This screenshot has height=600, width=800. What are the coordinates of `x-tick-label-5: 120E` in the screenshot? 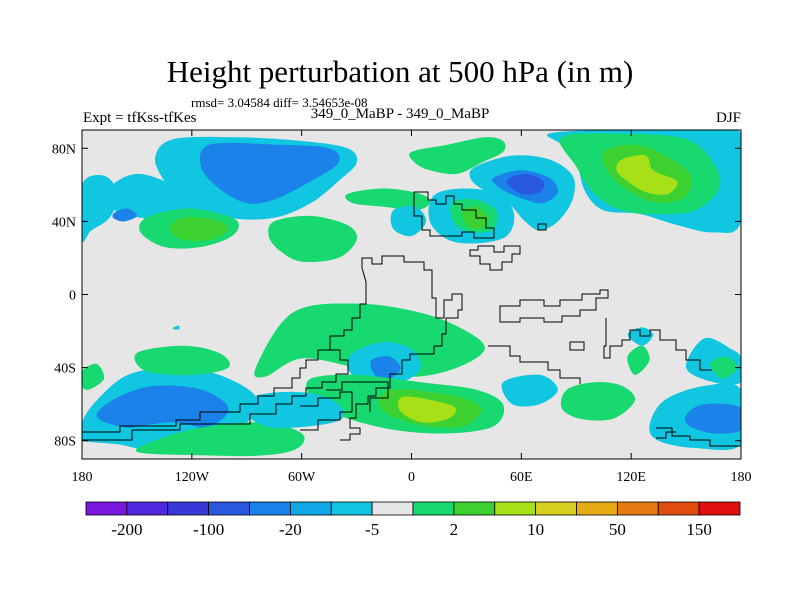 It's located at (631, 477).